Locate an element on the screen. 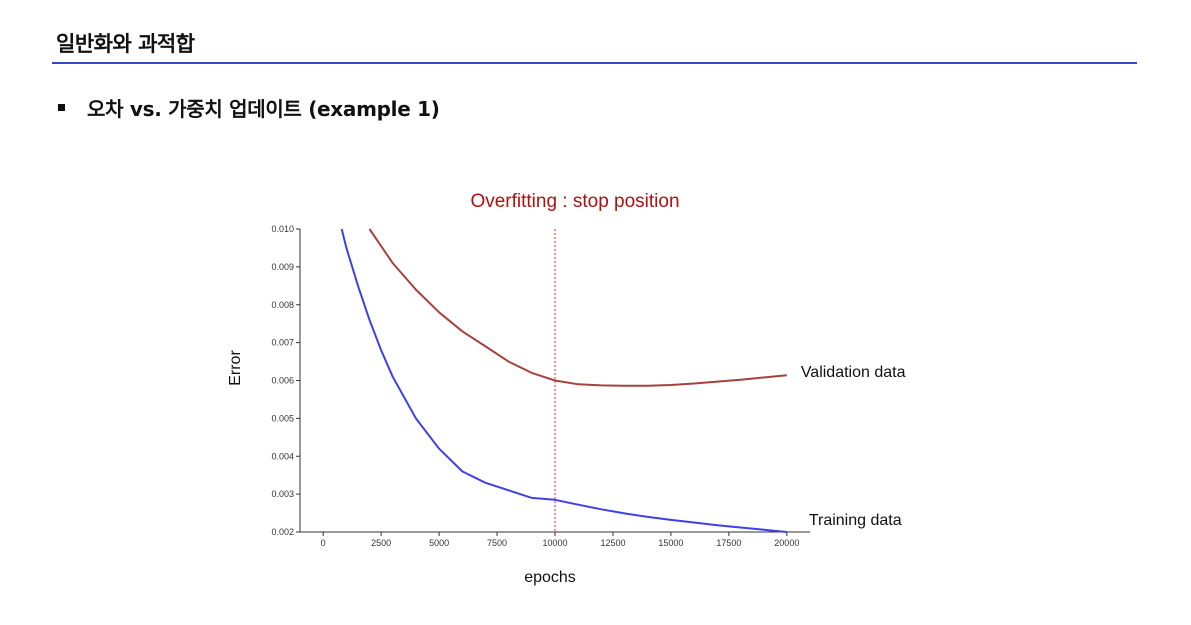  y-axis-label: Error is located at coordinates (235, 368).